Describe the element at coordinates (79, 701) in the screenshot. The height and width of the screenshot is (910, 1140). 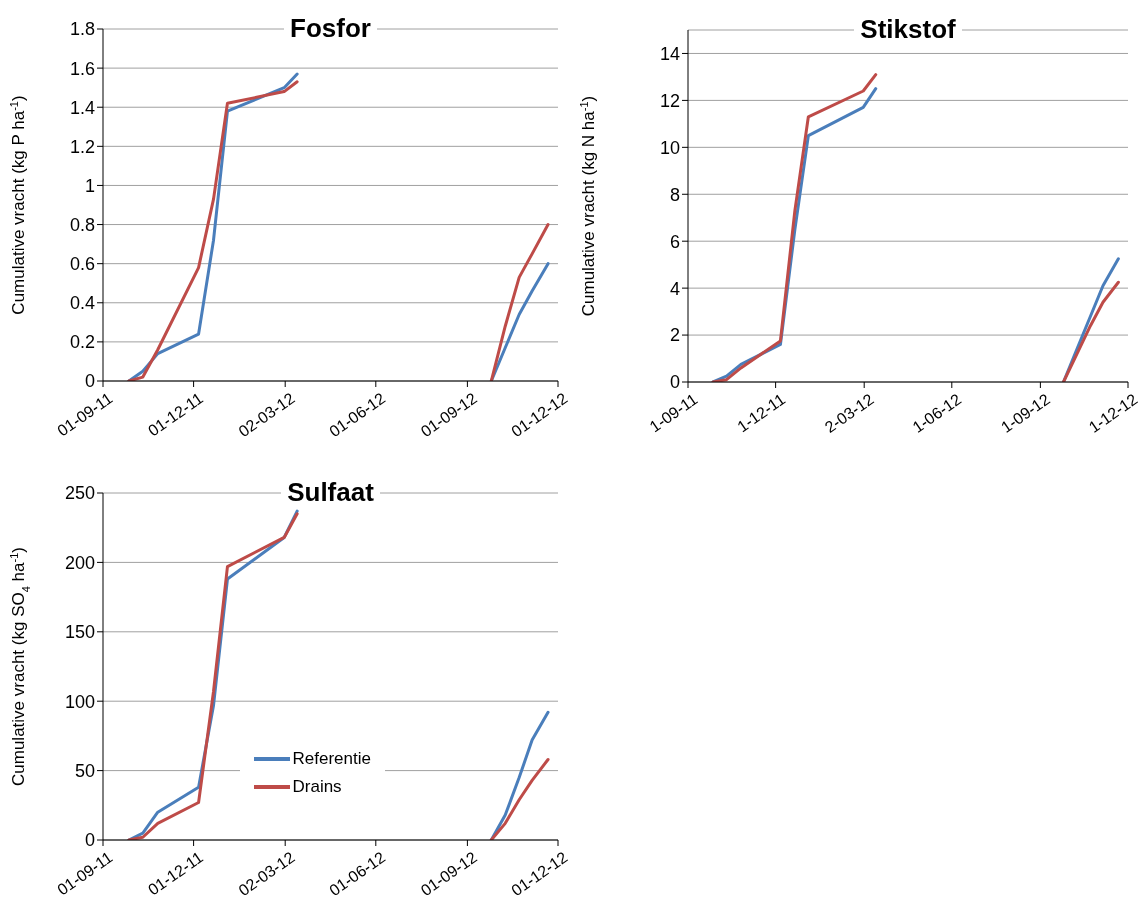
I see `y-tick-label: 100` at that location.